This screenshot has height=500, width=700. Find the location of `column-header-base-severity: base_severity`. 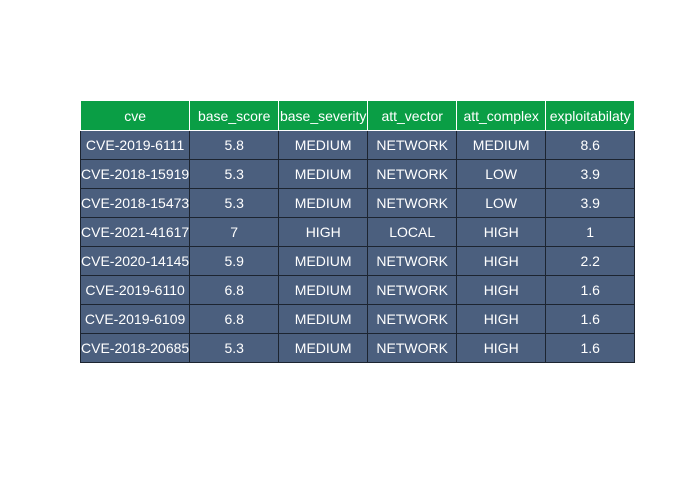

column-header-base-severity: base_severity is located at coordinates (323, 115).